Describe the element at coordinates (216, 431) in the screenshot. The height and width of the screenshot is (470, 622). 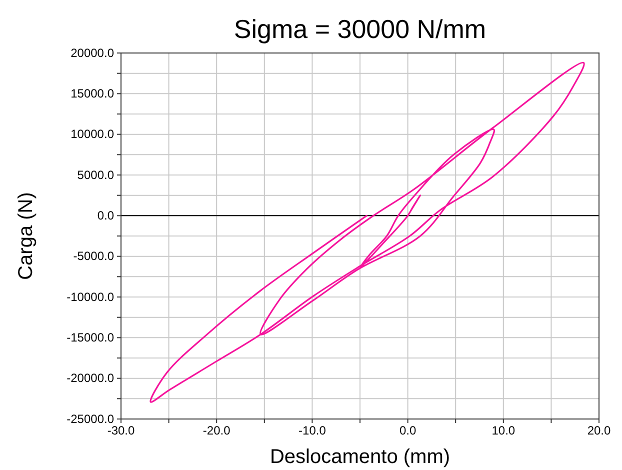
I see `x-tick-label: -20.0` at that location.